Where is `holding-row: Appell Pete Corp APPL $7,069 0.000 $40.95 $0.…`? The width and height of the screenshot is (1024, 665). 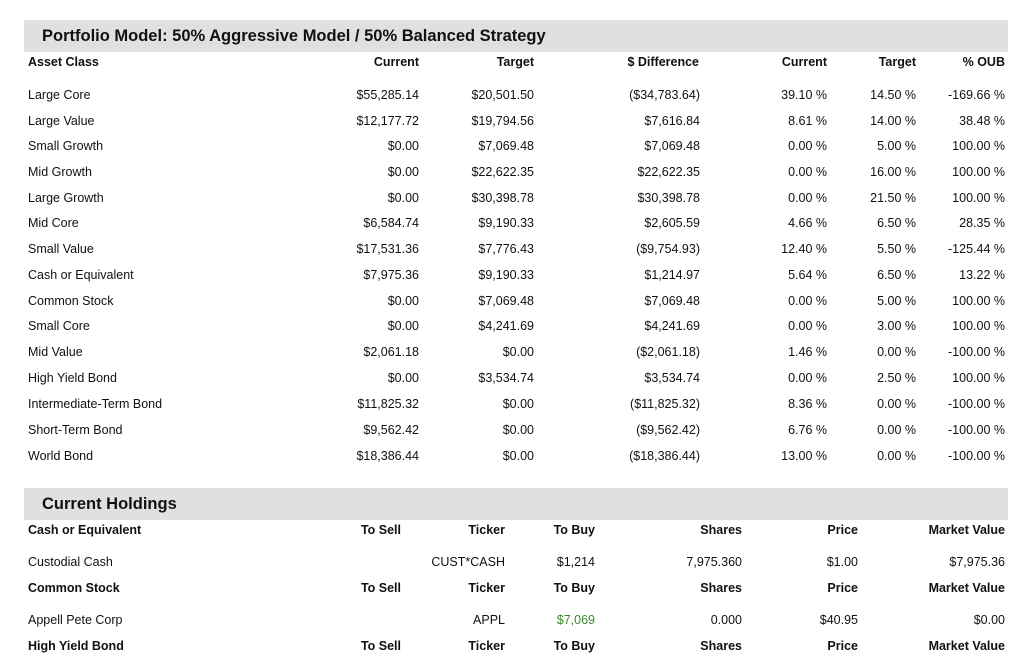
holding-row: Appell Pete Corp APPL $7,069 0.000 $40.95 $0.… is located at coordinates (512, 620).